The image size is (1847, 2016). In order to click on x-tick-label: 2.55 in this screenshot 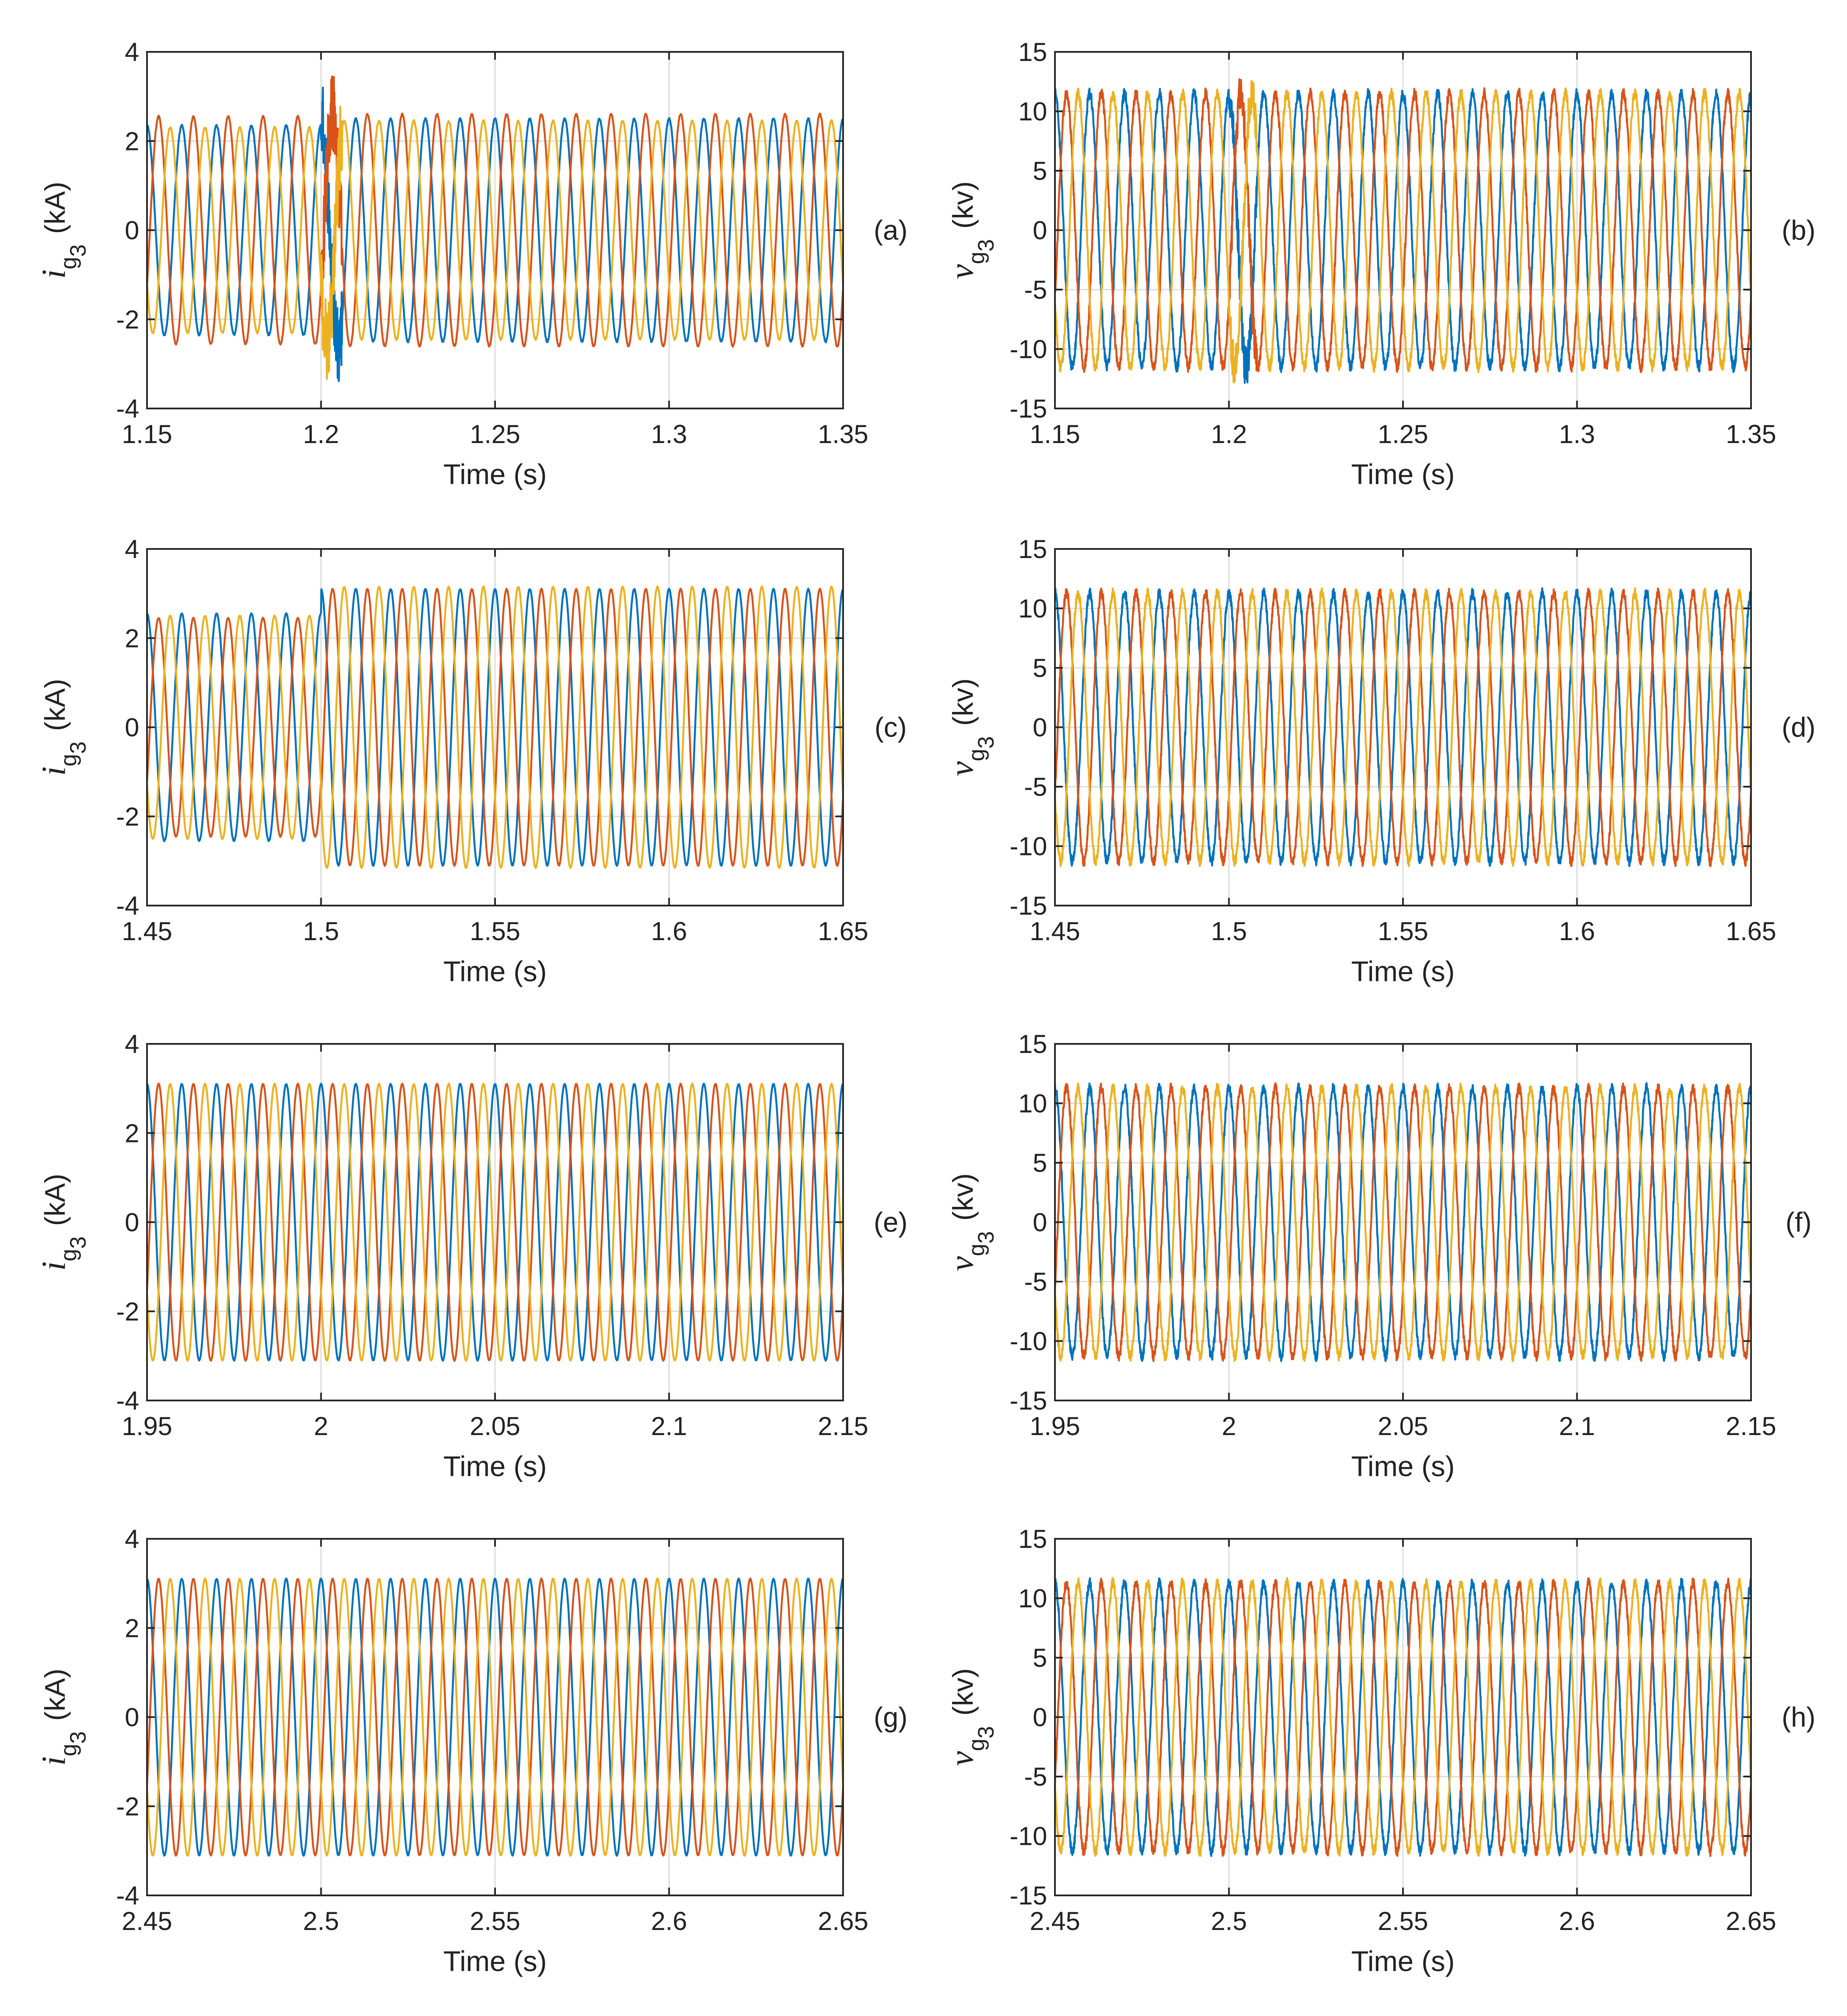, I will do `click(1403, 1921)`.